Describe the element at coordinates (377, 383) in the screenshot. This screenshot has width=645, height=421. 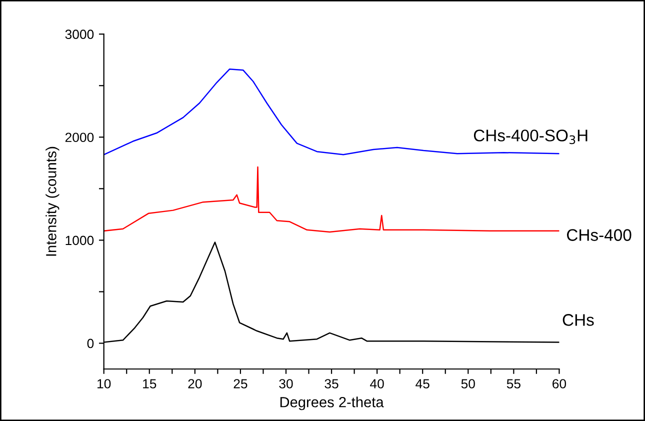
I see `x-tick-label: 40` at that location.